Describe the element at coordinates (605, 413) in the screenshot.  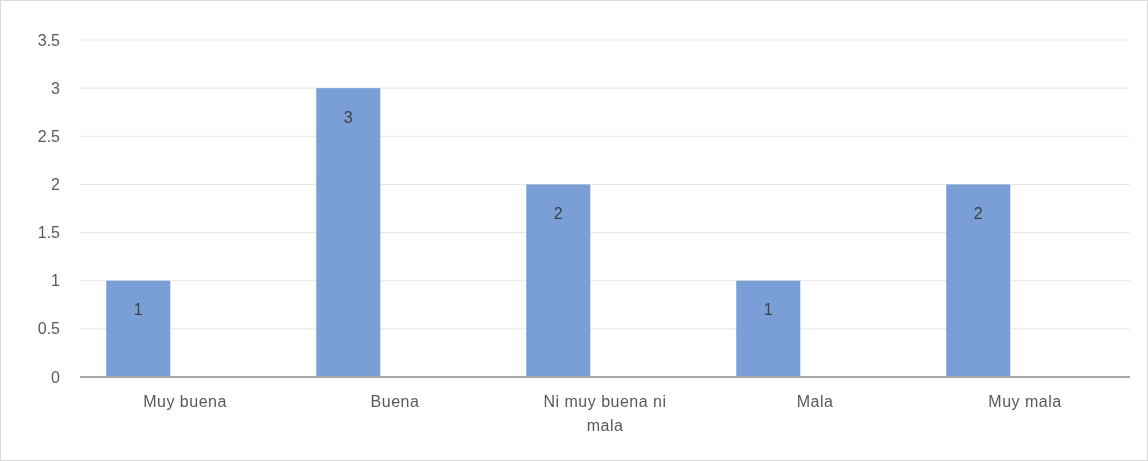
I see `x-tick-label: Ni muy buena ni mala` at that location.